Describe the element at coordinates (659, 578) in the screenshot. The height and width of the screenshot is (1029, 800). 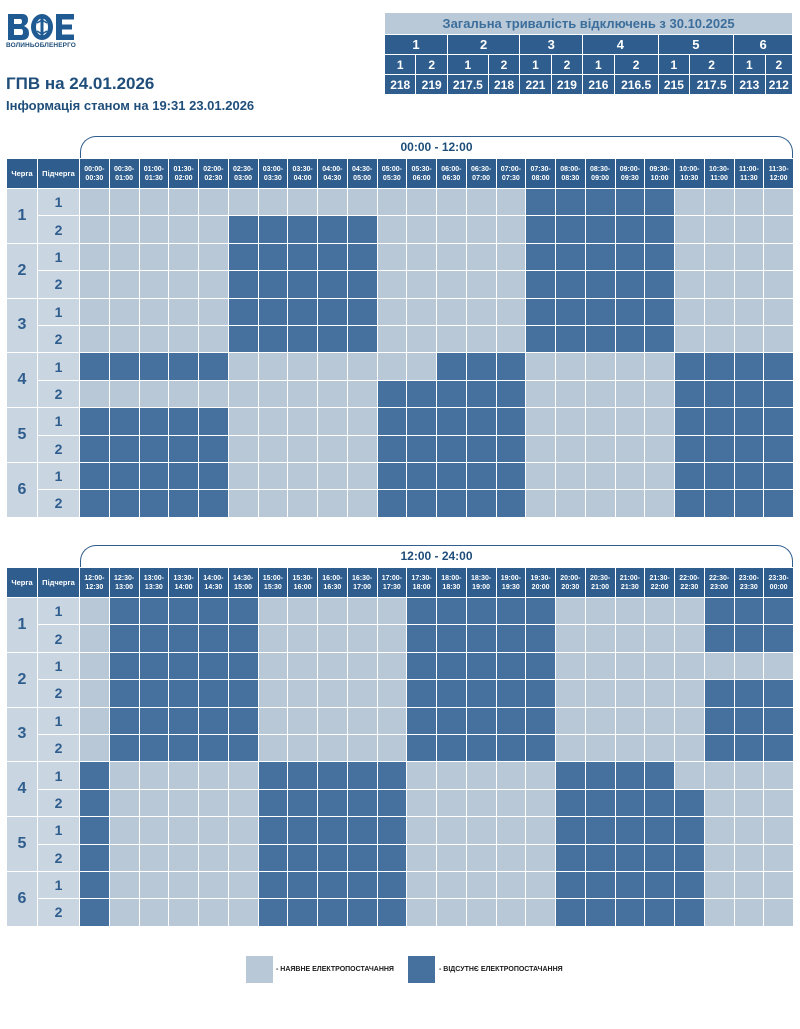
I see `time-slot-start: 21:30-` at that location.